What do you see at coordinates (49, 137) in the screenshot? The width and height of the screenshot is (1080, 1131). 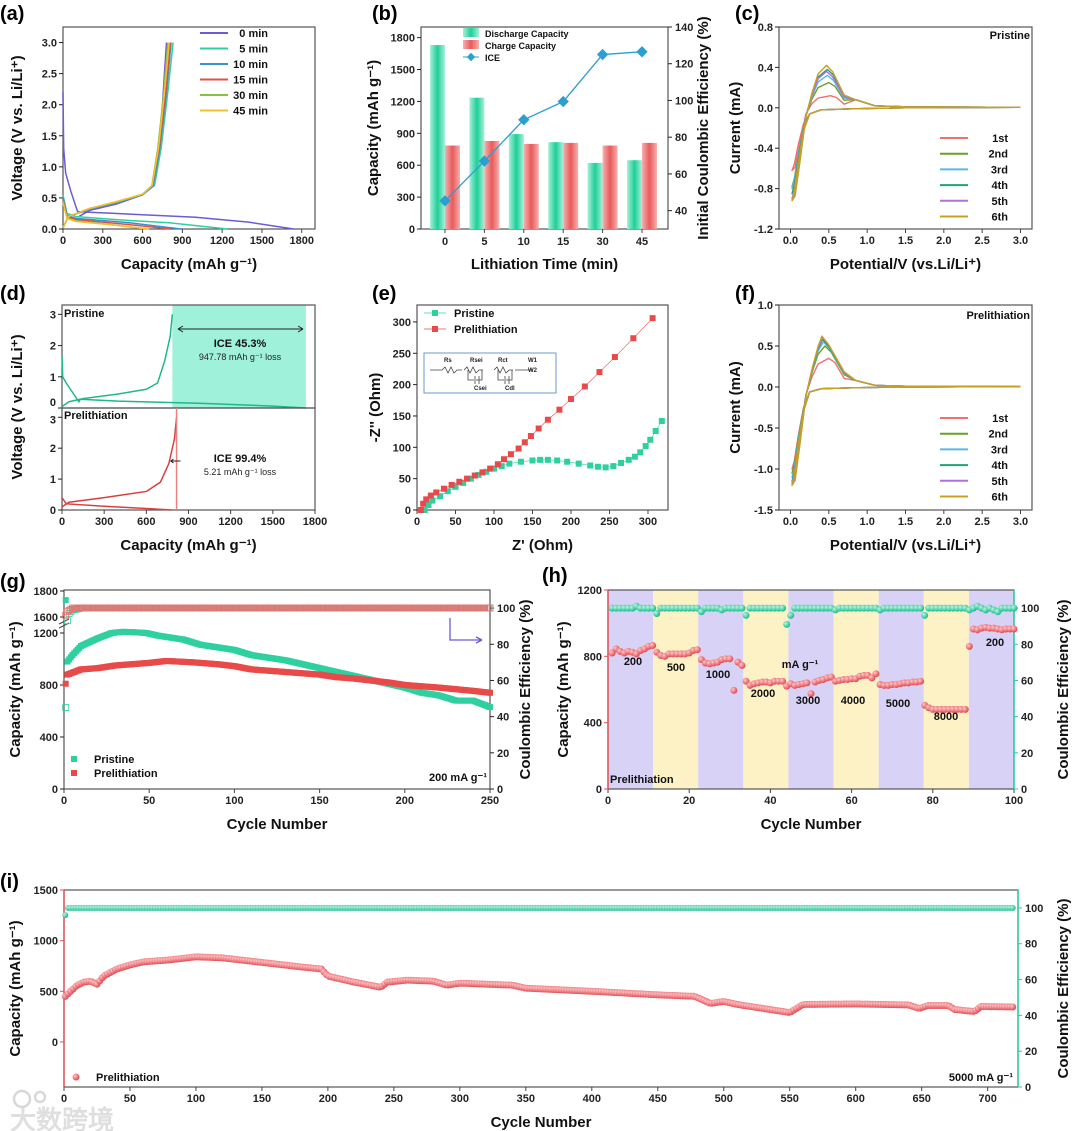 I see `y-tick-label: 1.5` at bounding box center [49, 137].